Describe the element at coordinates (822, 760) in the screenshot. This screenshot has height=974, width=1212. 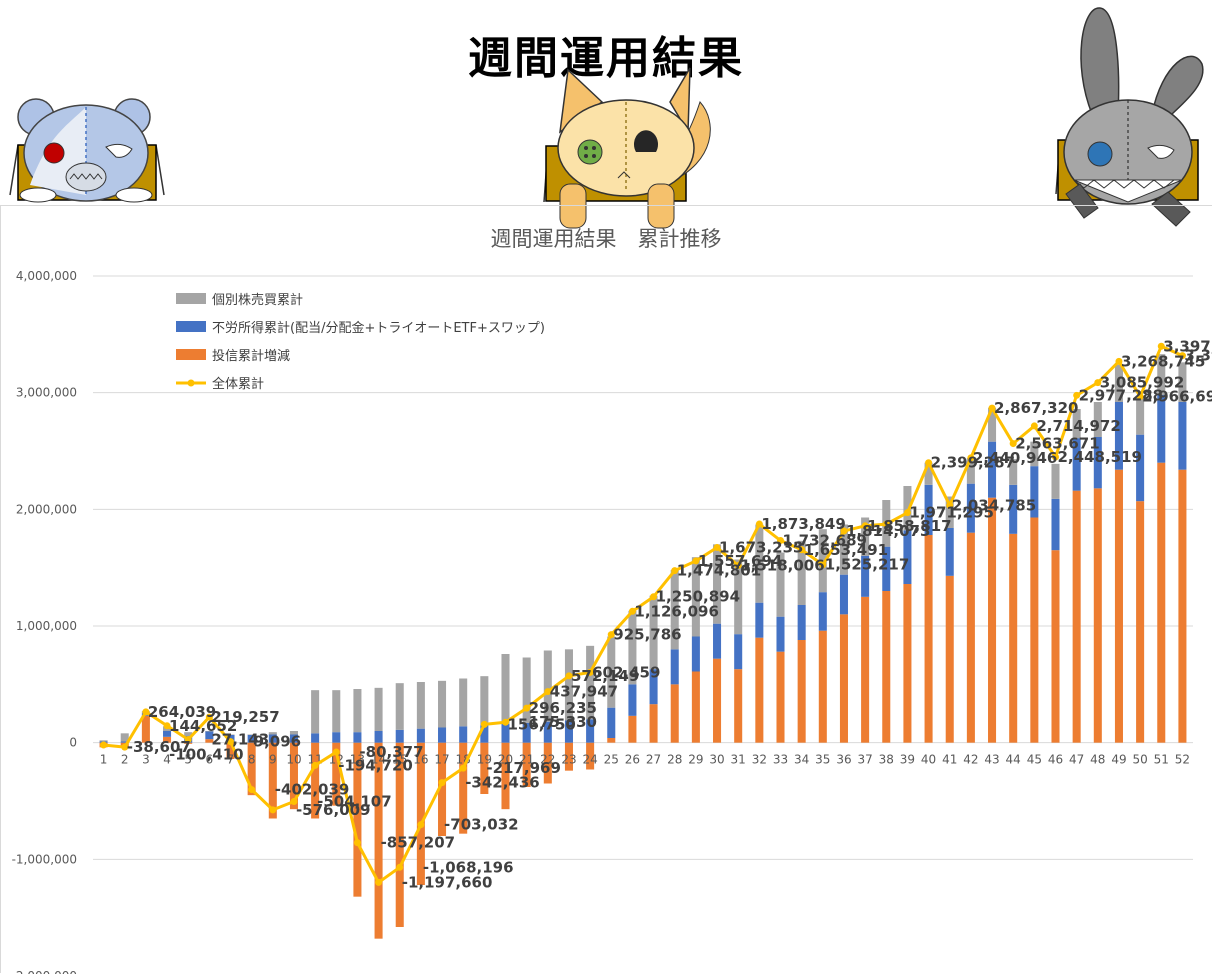
I see `x-tick-label: 35` at that location.